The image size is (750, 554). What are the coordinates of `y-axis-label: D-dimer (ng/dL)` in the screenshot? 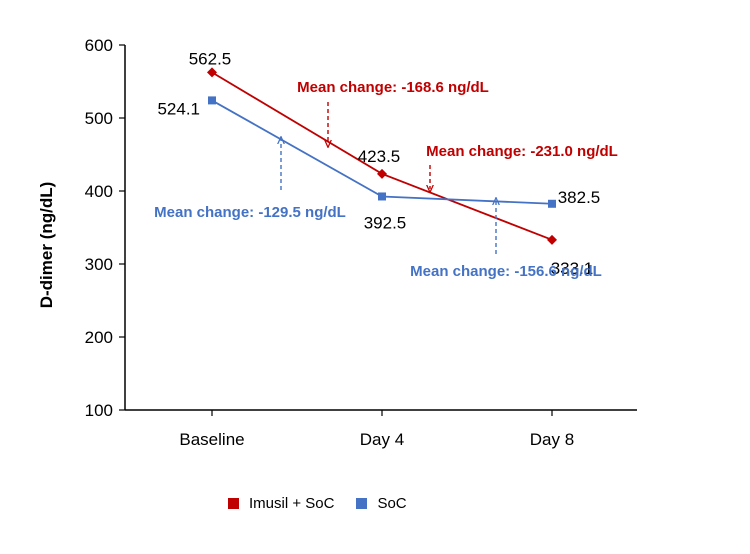 It's located at (46, 245).